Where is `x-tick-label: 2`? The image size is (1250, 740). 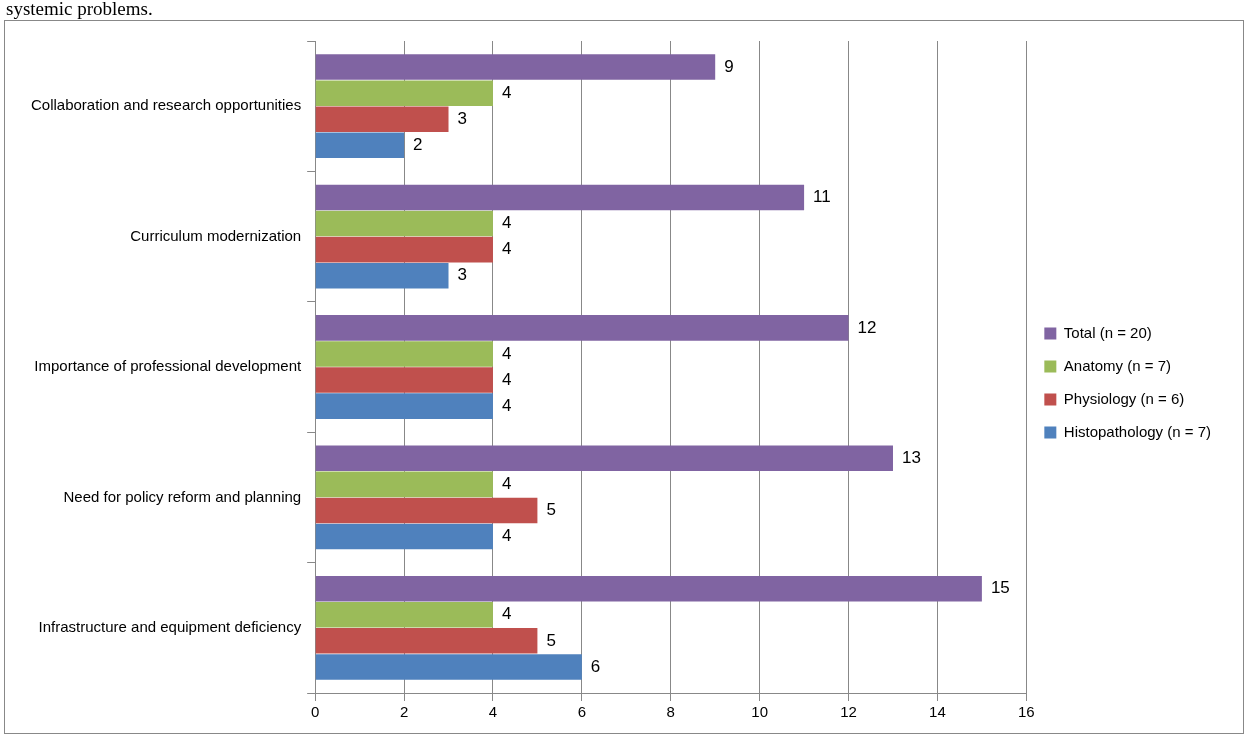 x-tick-label: 2 is located at coordinates (404, 712).